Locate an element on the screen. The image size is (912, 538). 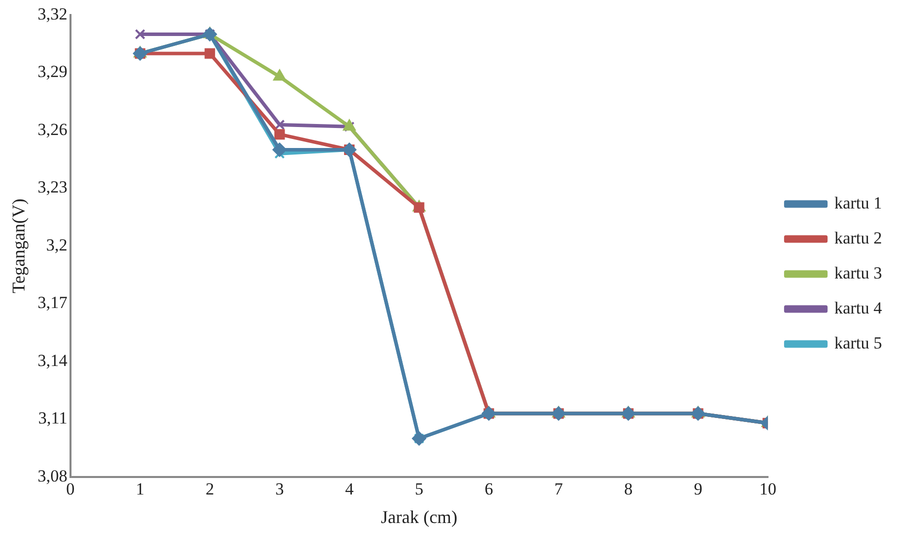
y-tick-label: 3,26 is located at coordinates (53, 129).